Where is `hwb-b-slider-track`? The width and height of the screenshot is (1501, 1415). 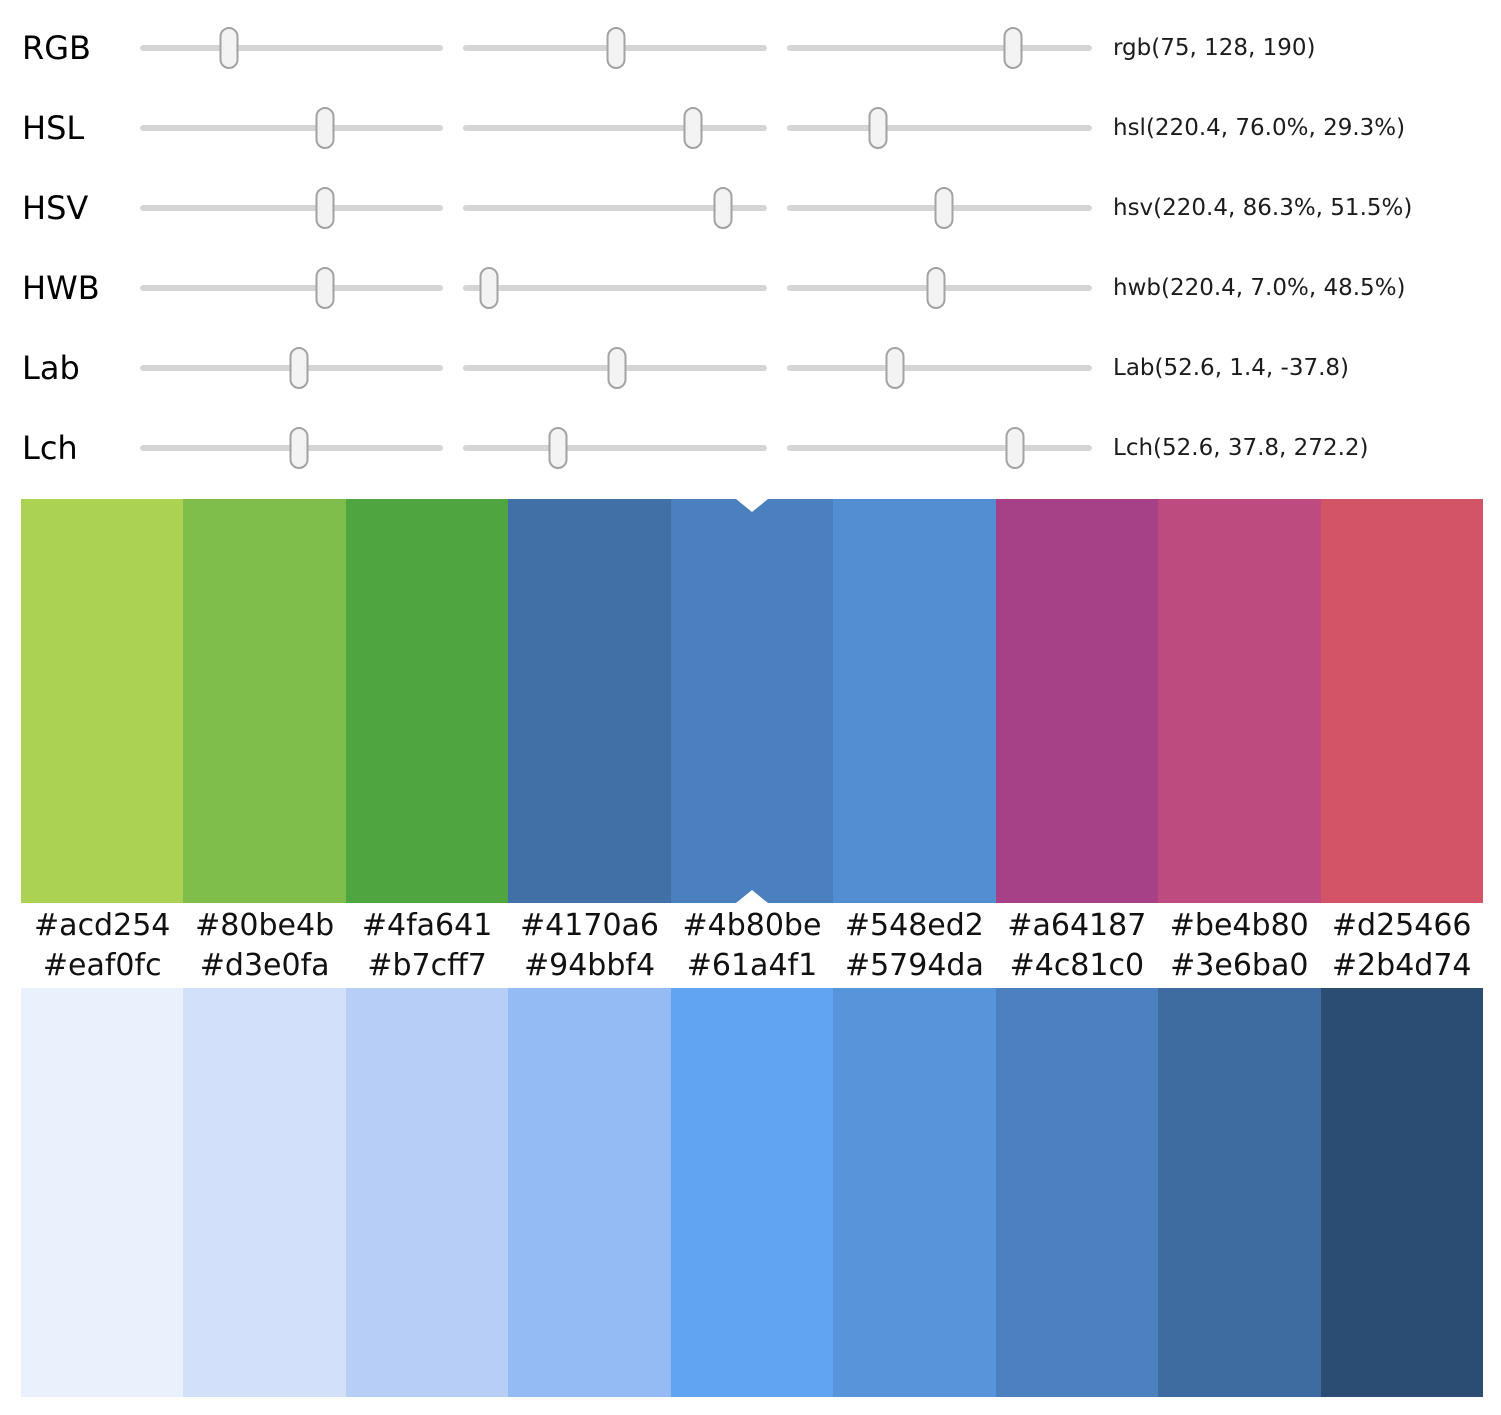
hwb-b-slider-track is located at coordinates (939, 288).